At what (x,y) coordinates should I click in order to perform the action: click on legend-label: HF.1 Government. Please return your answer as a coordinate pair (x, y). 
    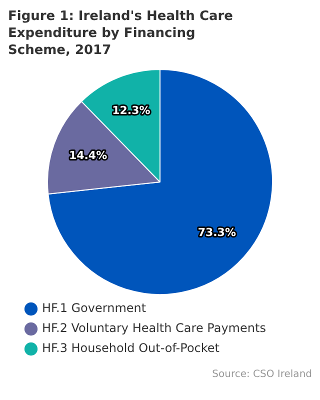
    Looking at the image, I should click on (94, 308).